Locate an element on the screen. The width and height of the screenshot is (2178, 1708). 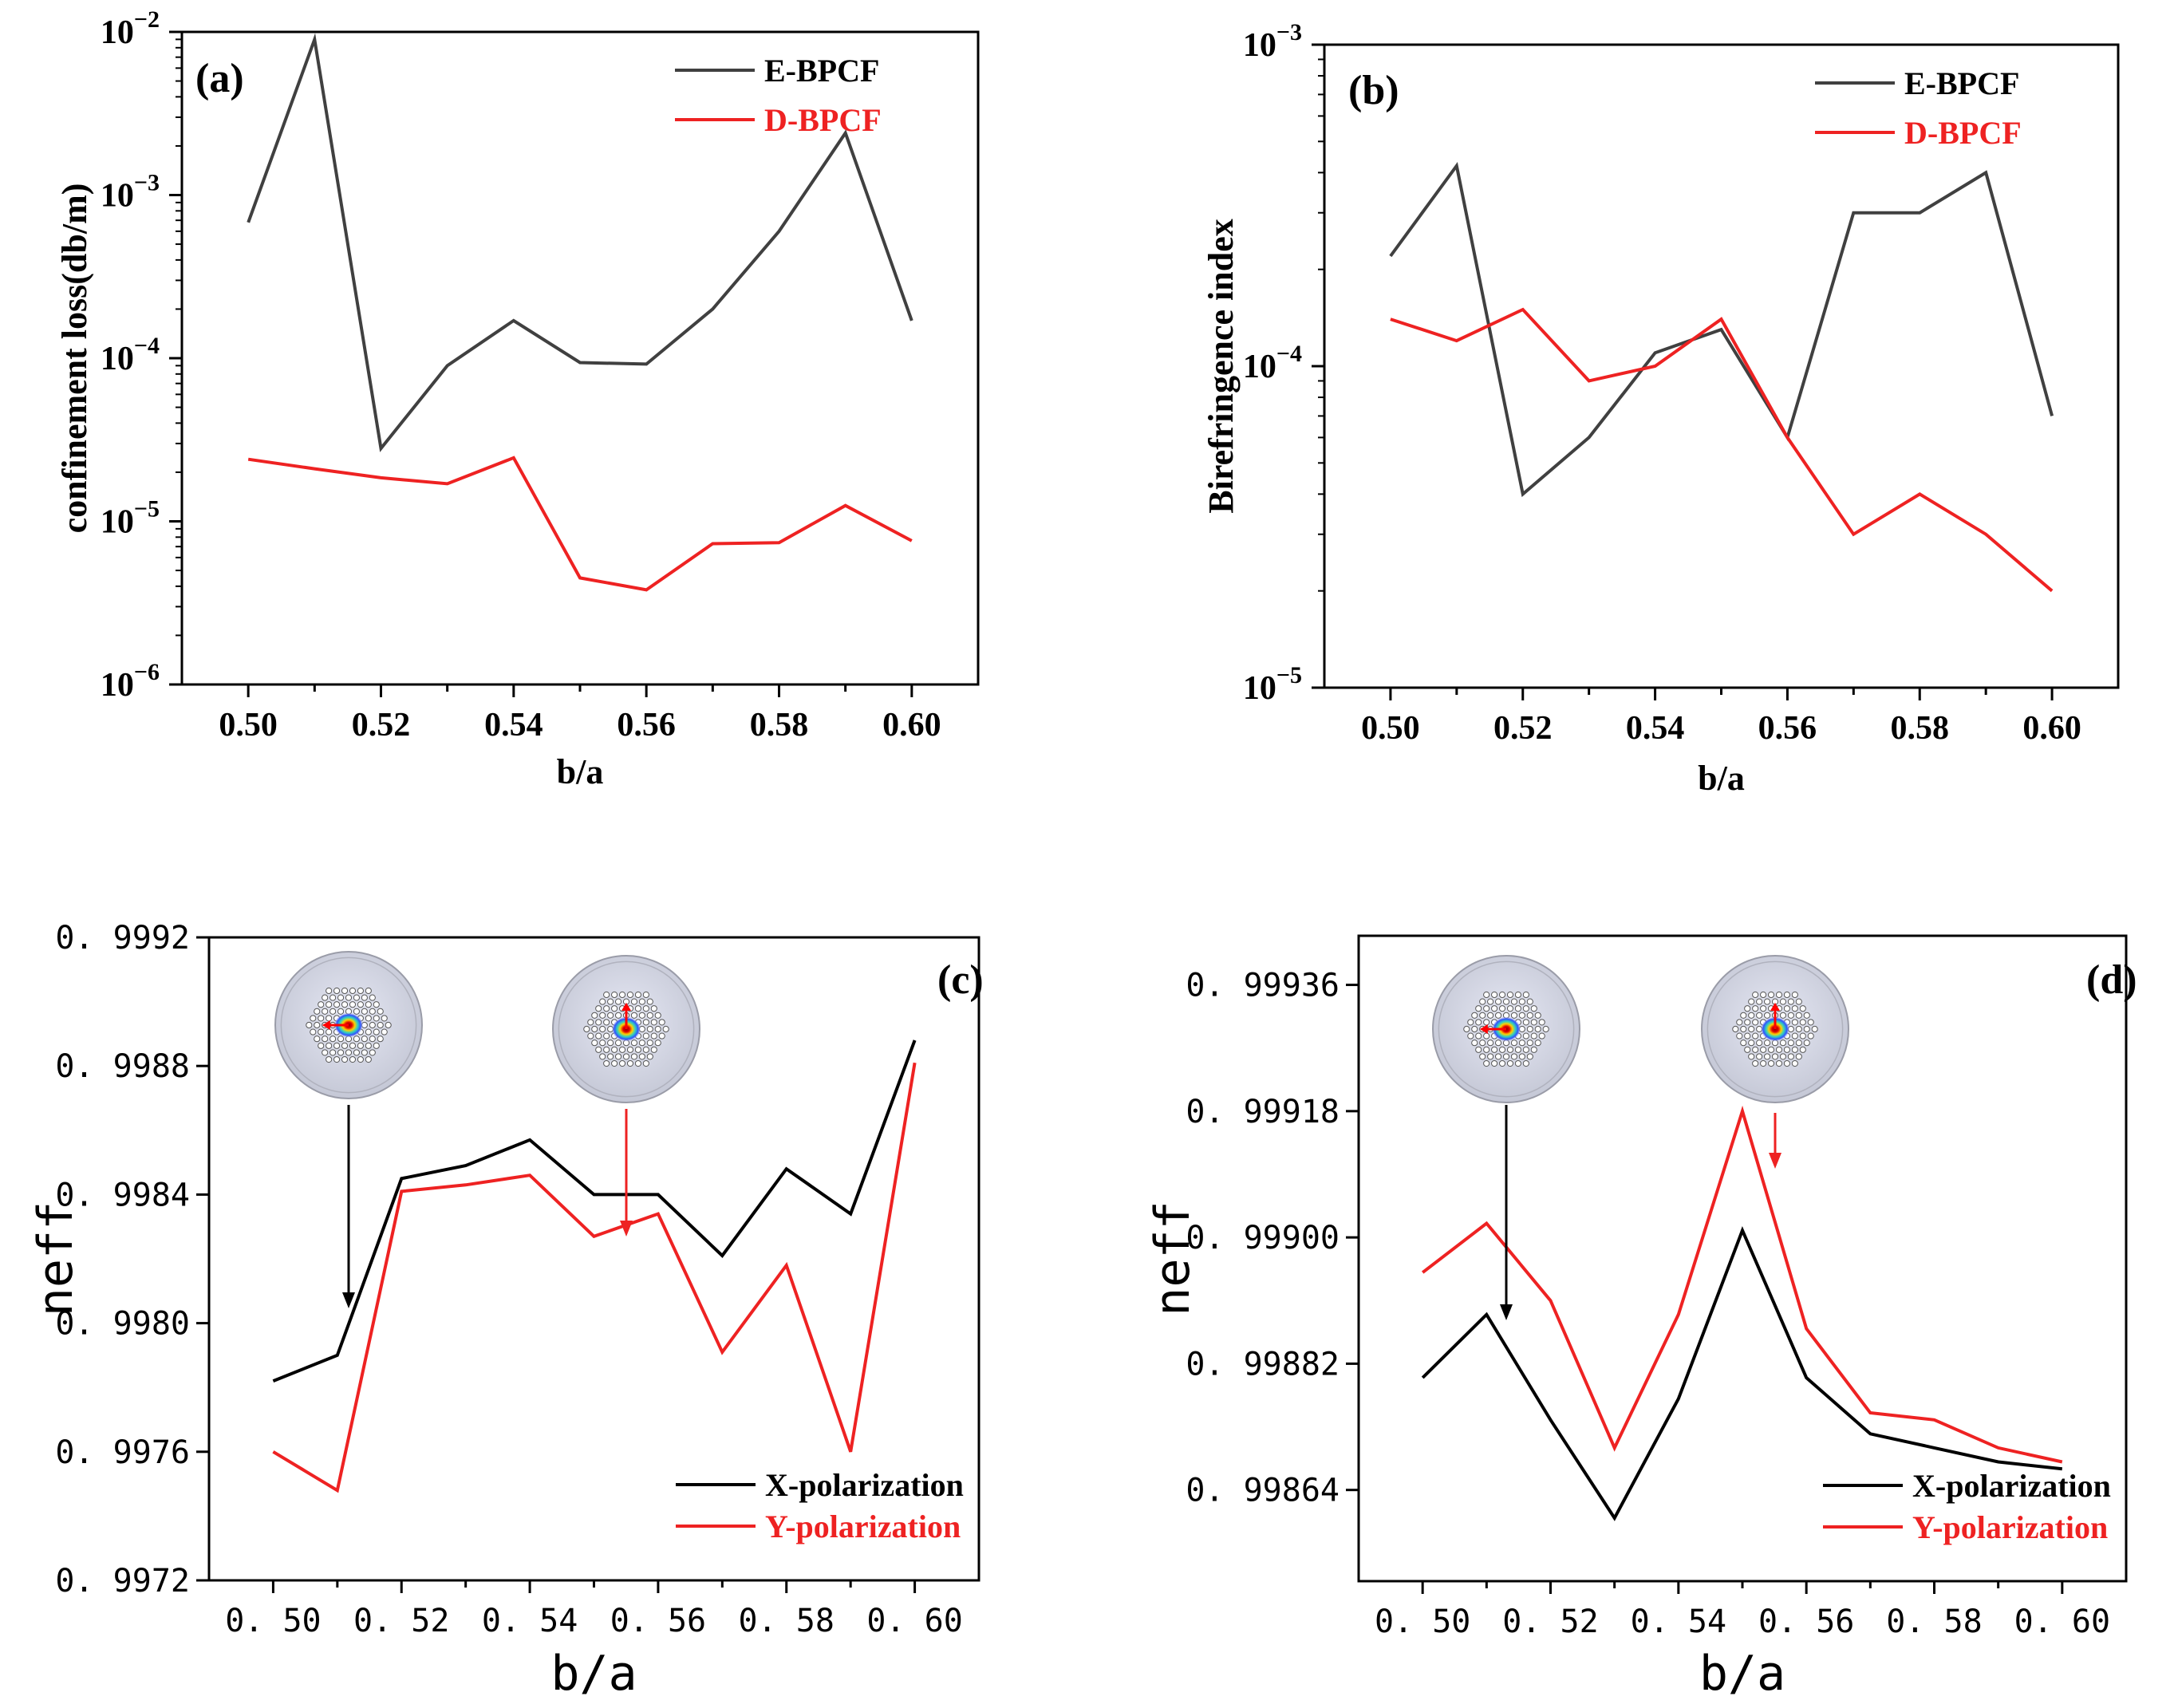
y-tick-label: 0. 9980 is located at coordinates (122, 1324).